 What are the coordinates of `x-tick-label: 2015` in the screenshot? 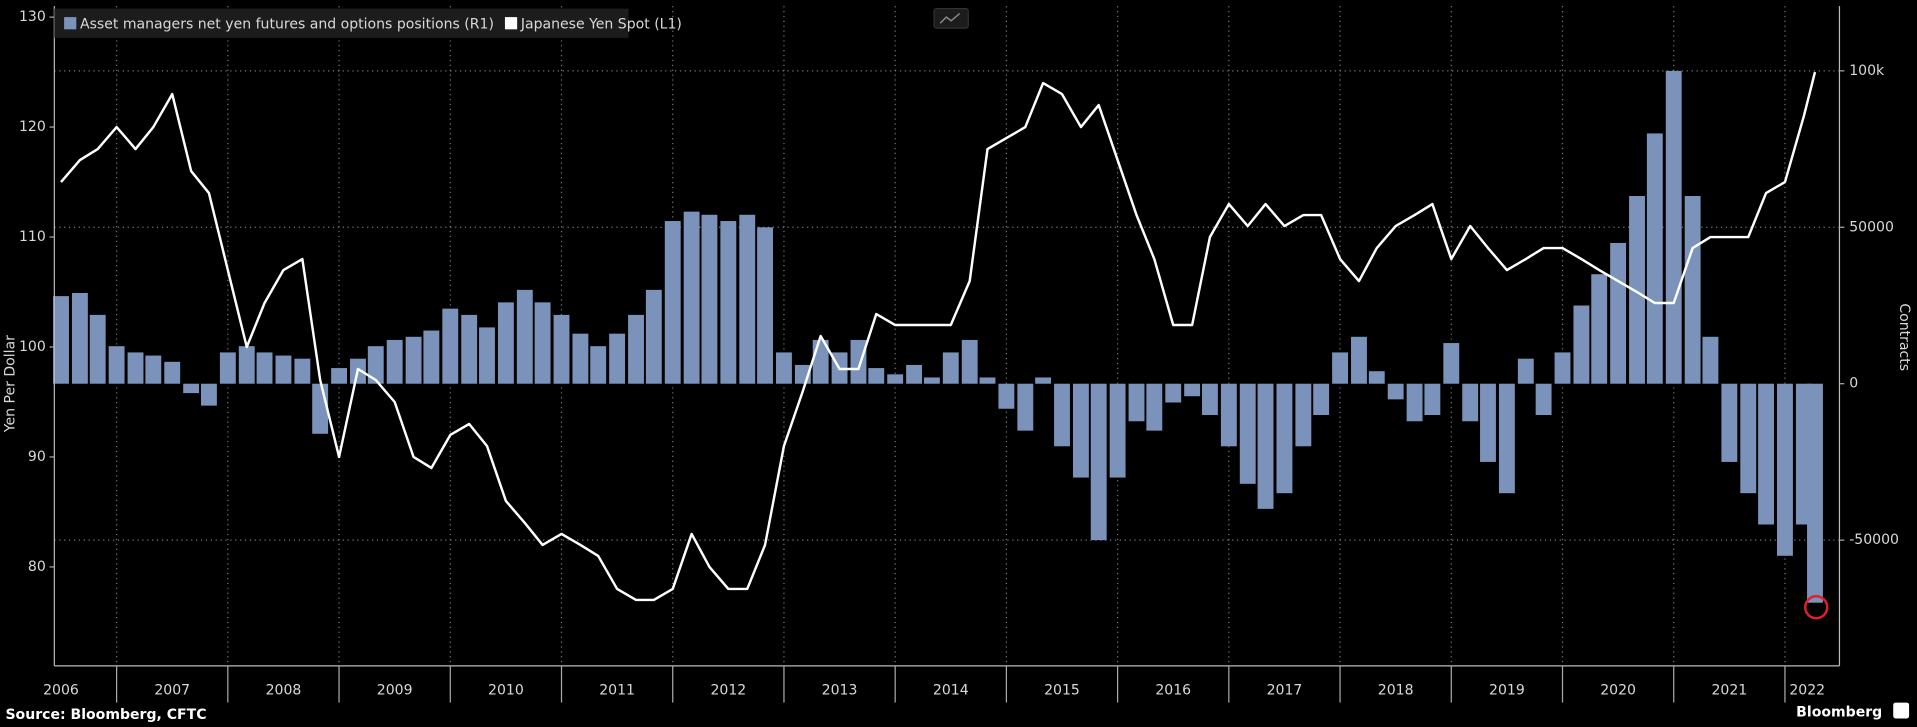 It's located at (1062, 690).